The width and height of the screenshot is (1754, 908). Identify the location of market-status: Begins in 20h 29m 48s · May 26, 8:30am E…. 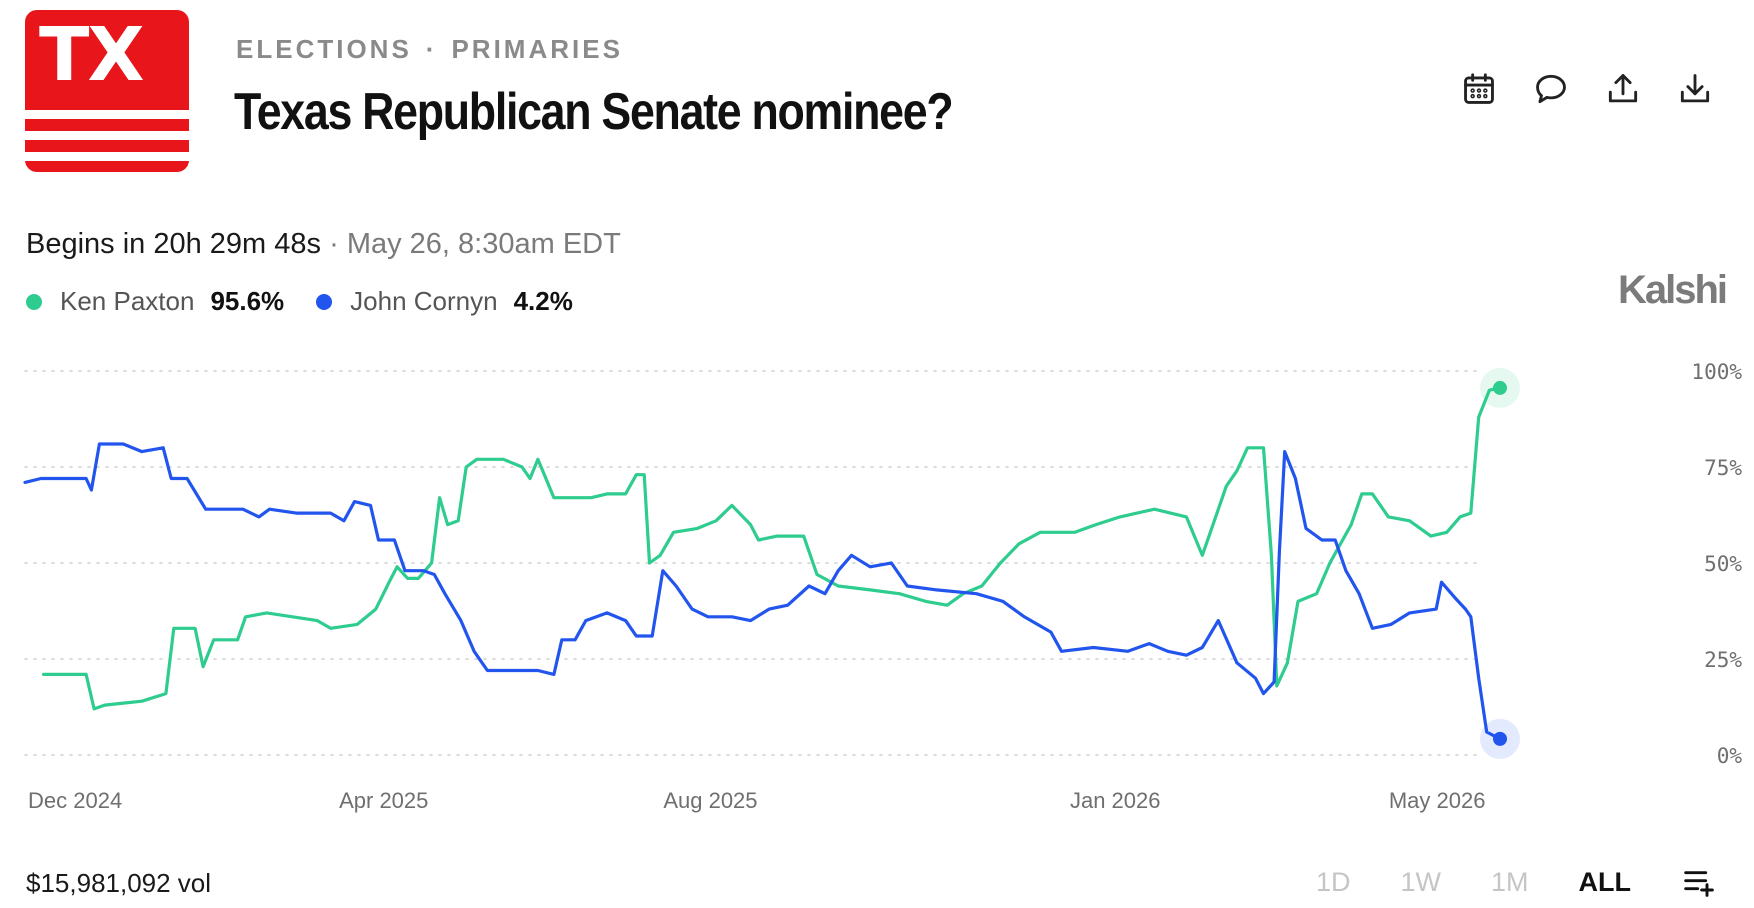
(323, 244).